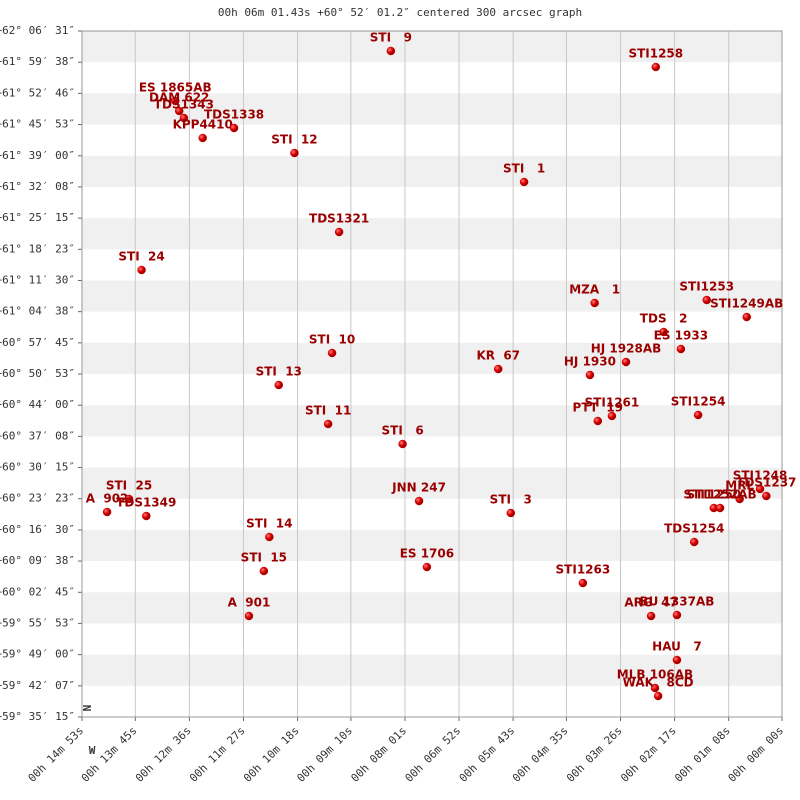 This screenshot has width=800, height=800. I want to click on x-tick-label: 00h 02m 17s, so click(648, 754).